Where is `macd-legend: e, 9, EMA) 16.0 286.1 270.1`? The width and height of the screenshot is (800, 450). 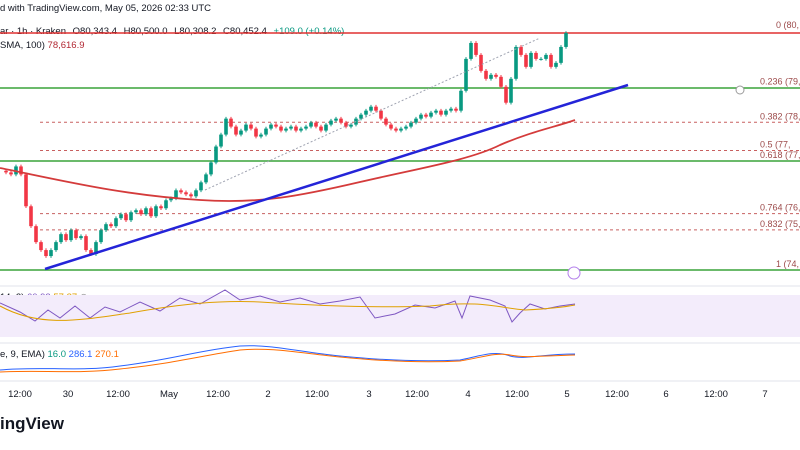
macd-legend: e, 9, EMA) 16.0 286.1 270.1 is located at coordinates (59, 354).